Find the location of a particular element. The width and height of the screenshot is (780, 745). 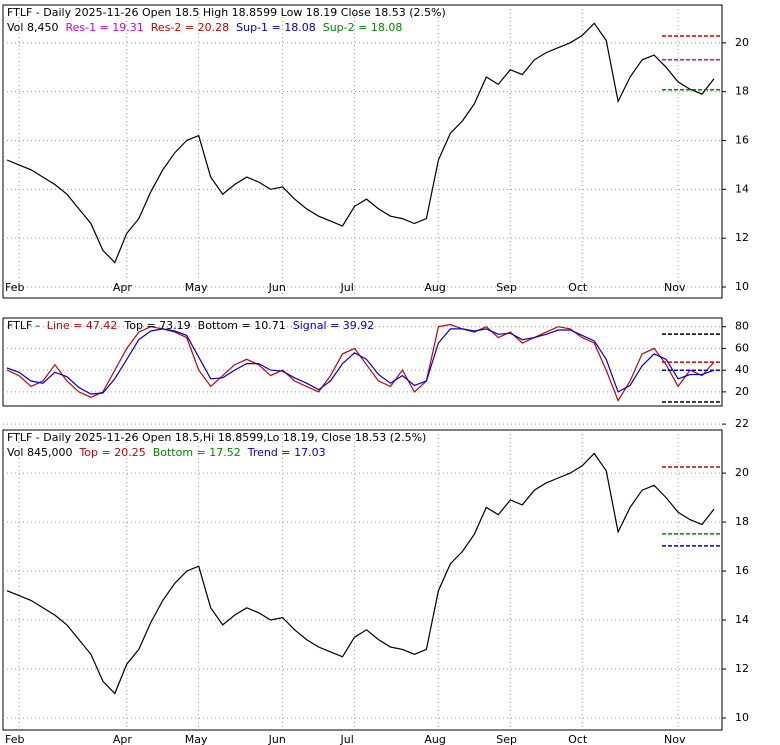

legend-entry: Bottom = 17.52 is located at coordinates (197, 452).